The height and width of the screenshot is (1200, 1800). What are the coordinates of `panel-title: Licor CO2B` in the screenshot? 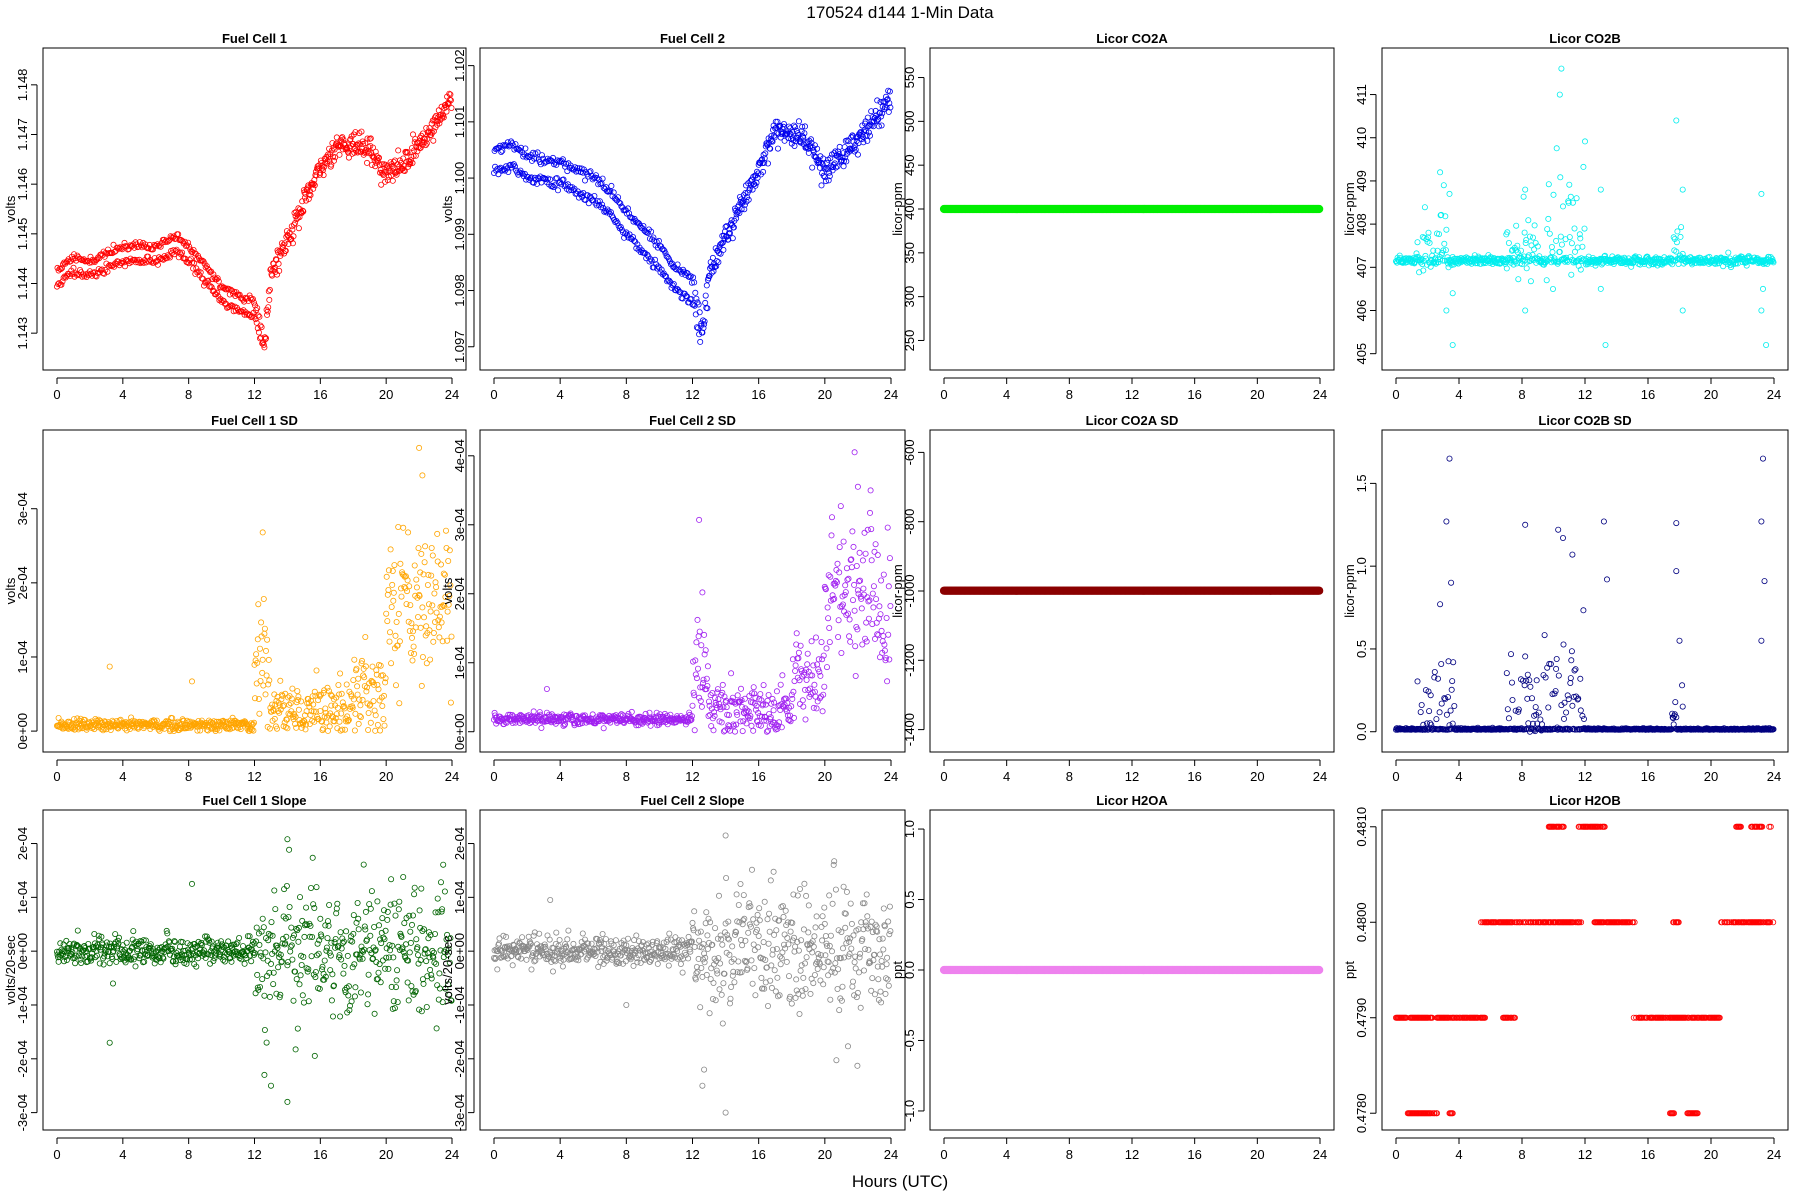 It's located at (1585, 38).